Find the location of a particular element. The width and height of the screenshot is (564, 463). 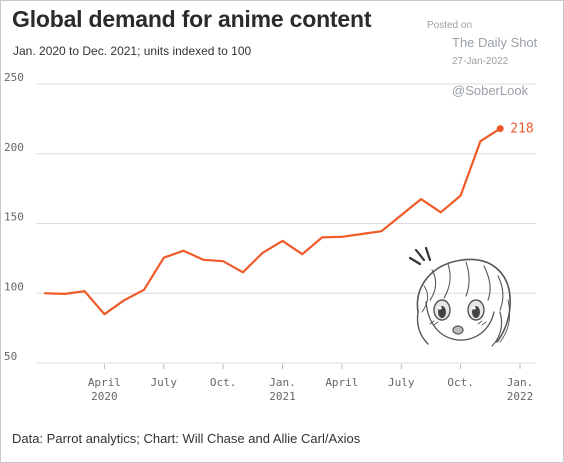

y-tick-label: 50 is located at coordinates (10, 356).